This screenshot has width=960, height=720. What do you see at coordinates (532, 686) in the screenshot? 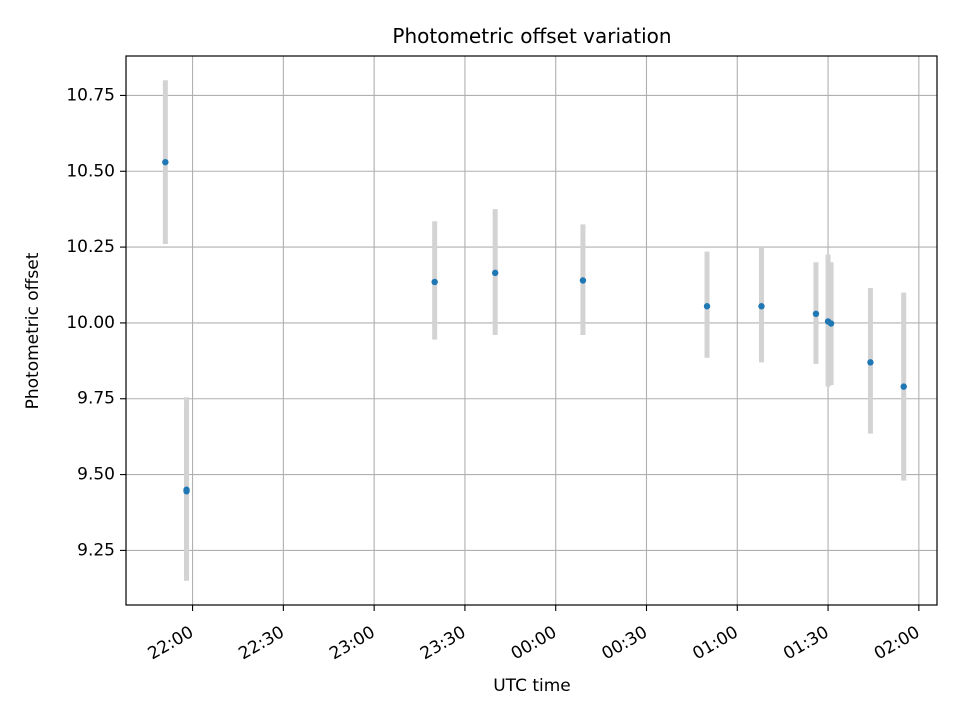
I see `x-axis-label: UTC time` at bounding box center [532, 686].